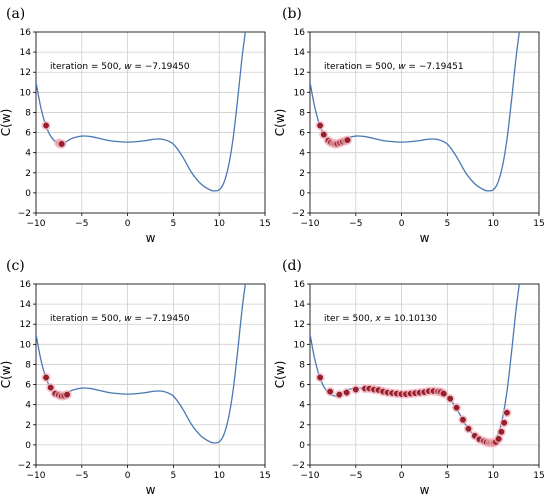 The image size is (550, 504). What do you see at coordinates (15, 266) in the screenshot?
I see `panel-label: (c)` at bounding box center [15, 266].